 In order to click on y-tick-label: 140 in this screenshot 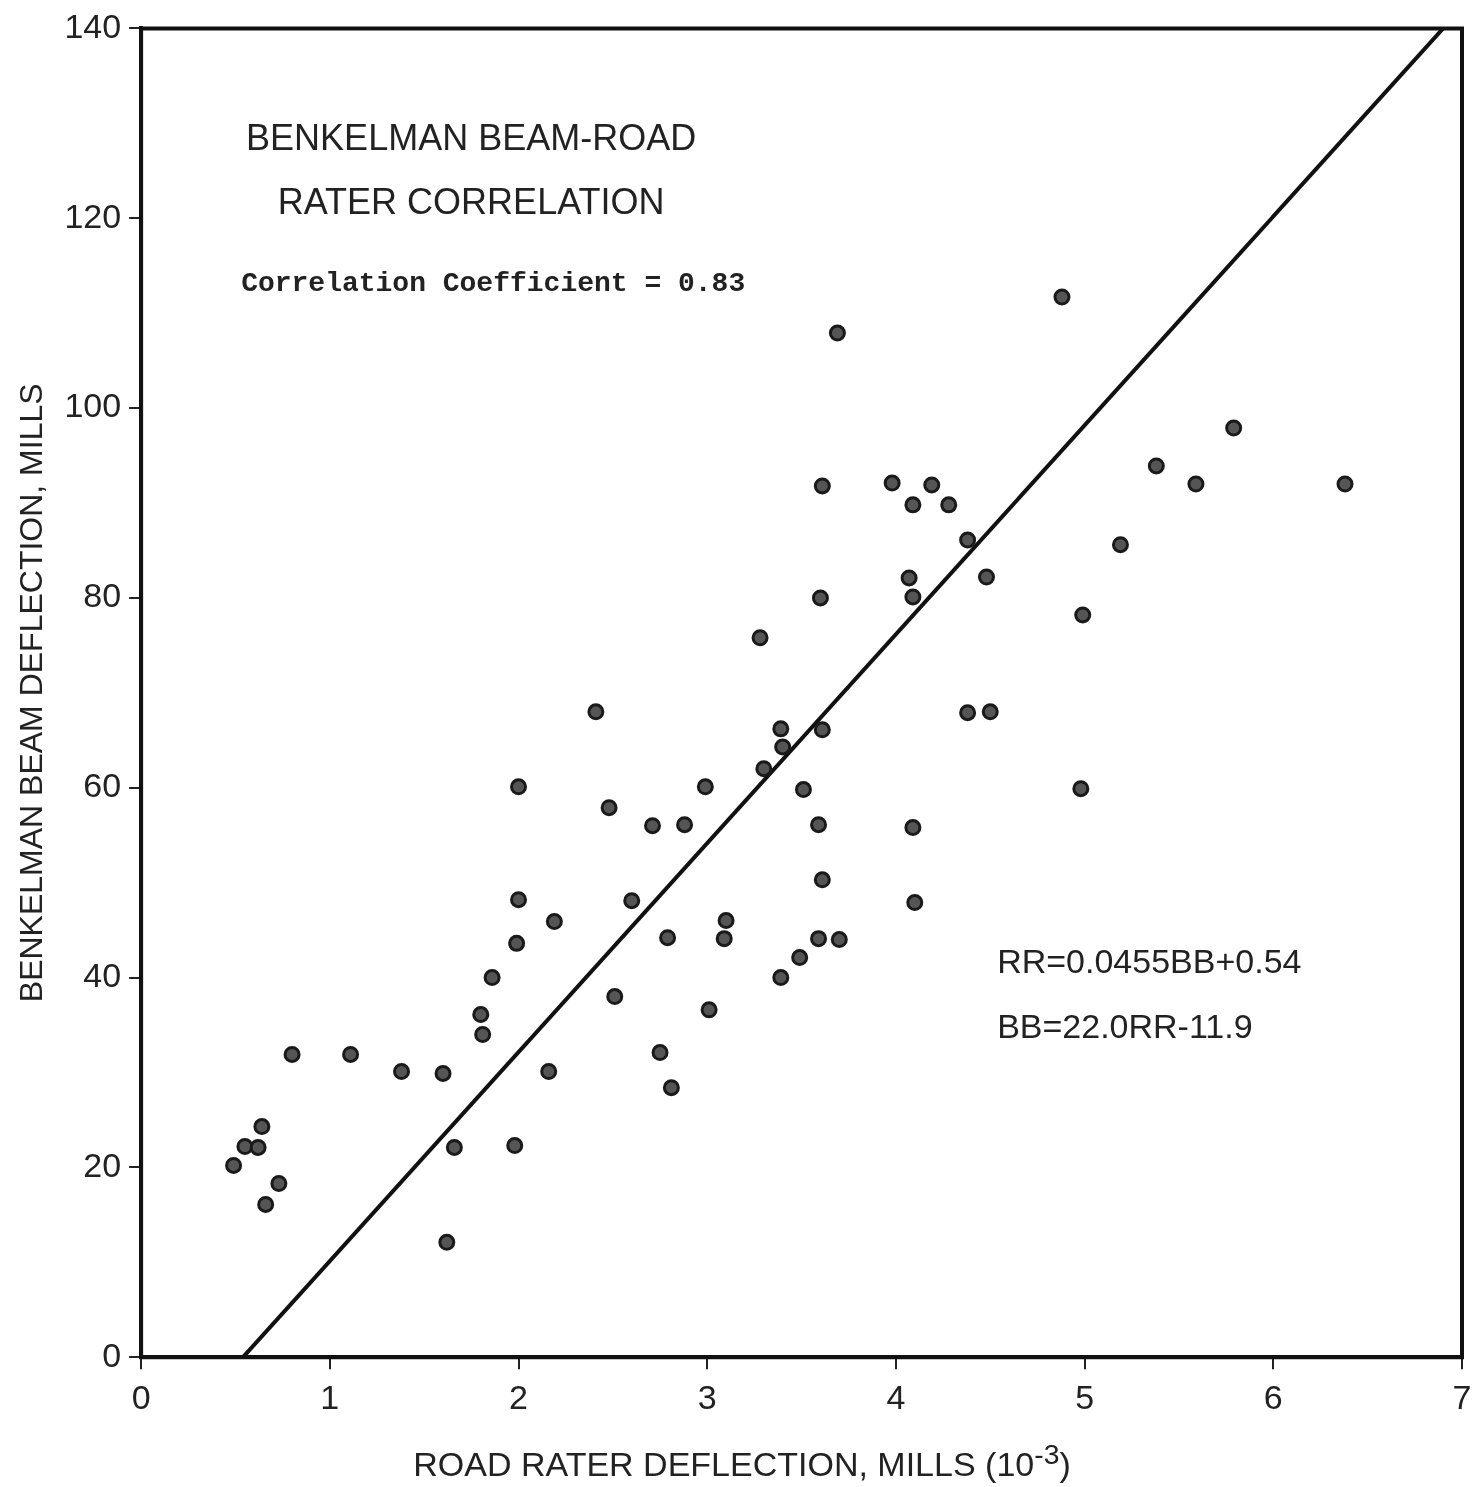, I will do `click(93, 25)`.